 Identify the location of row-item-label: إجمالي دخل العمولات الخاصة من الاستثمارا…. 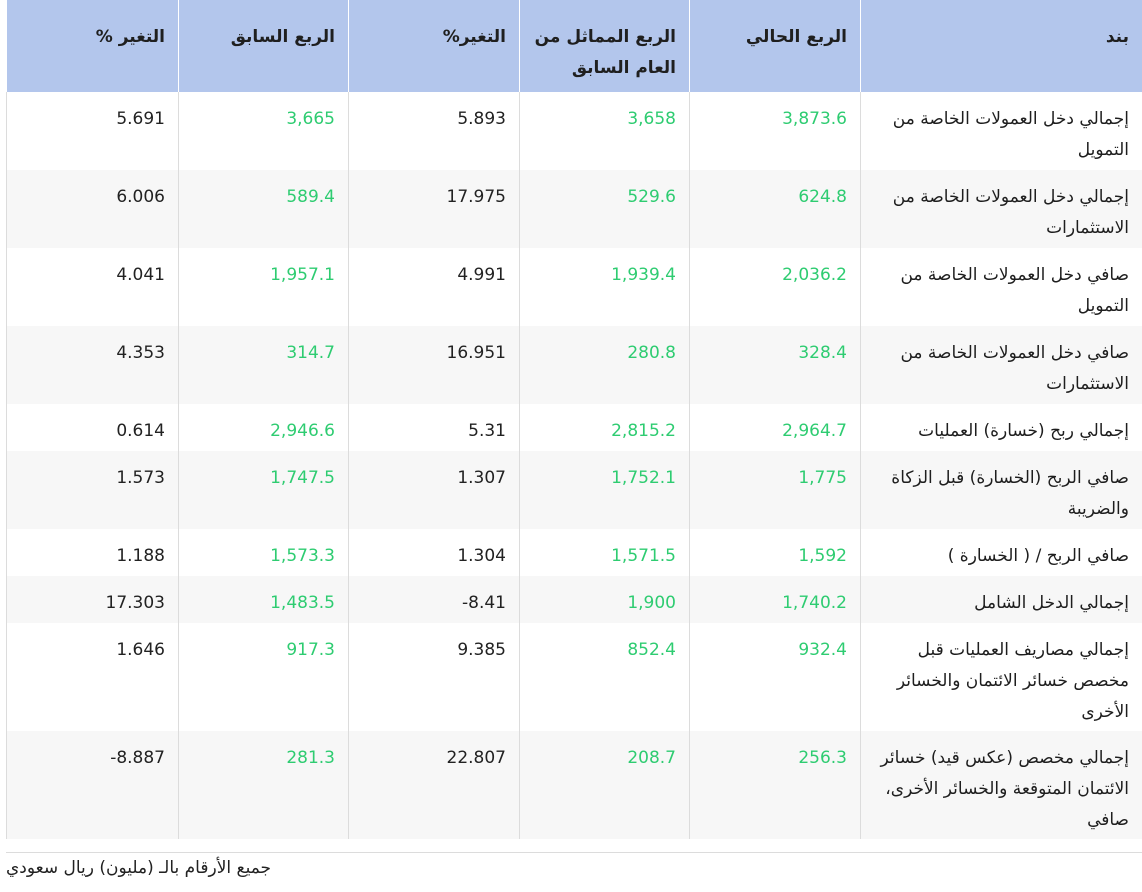
(1001, 209).